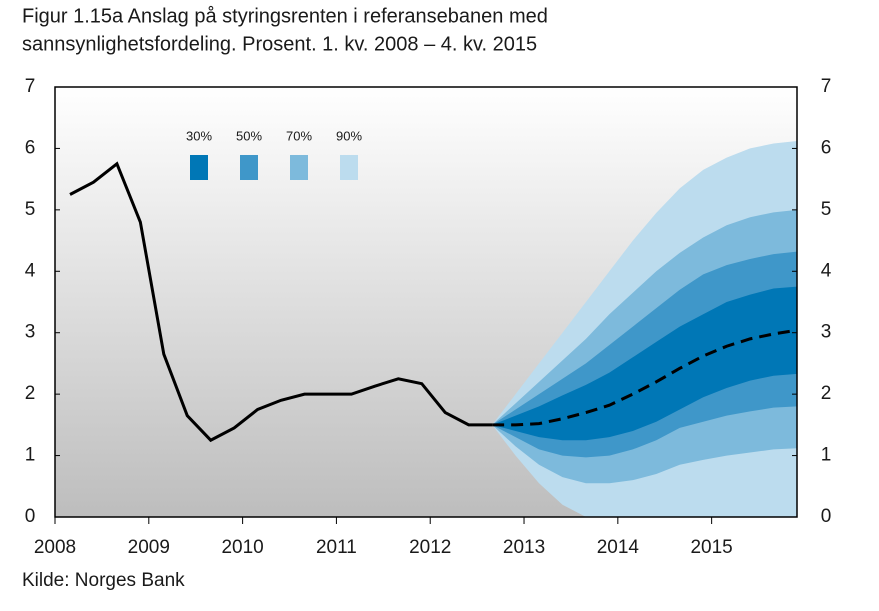  I want to click on y-tick-label: 4, so click(30, 270).